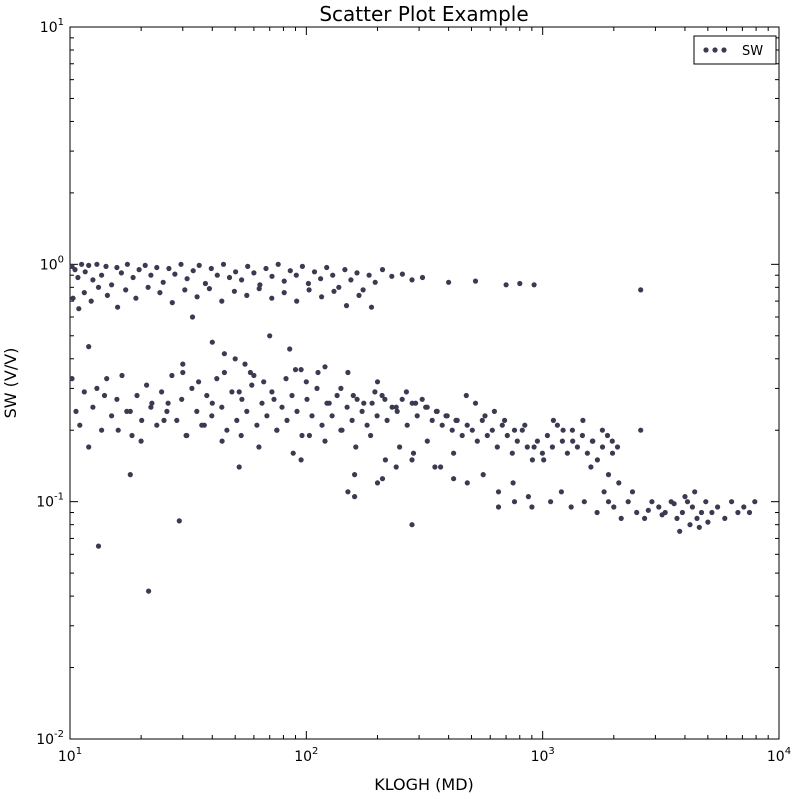  Describe the element at coordinates (52, 263) in the screenshot. I see `y-tick-label: 100` at that location.